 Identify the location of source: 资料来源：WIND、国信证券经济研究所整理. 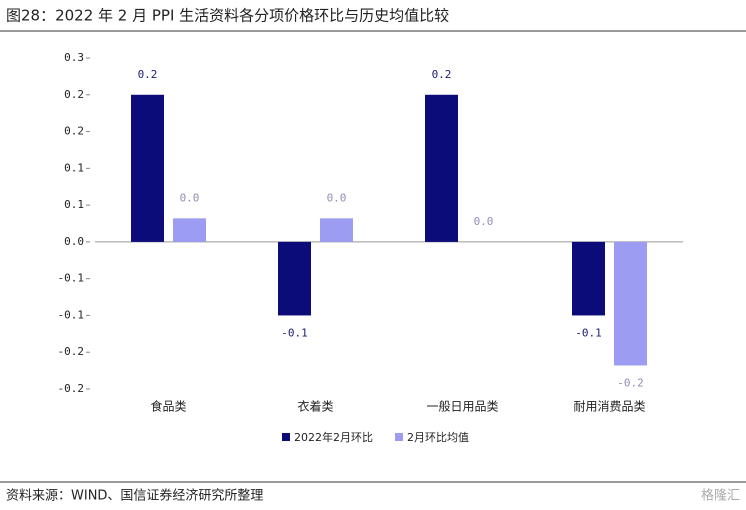
(134, 496).